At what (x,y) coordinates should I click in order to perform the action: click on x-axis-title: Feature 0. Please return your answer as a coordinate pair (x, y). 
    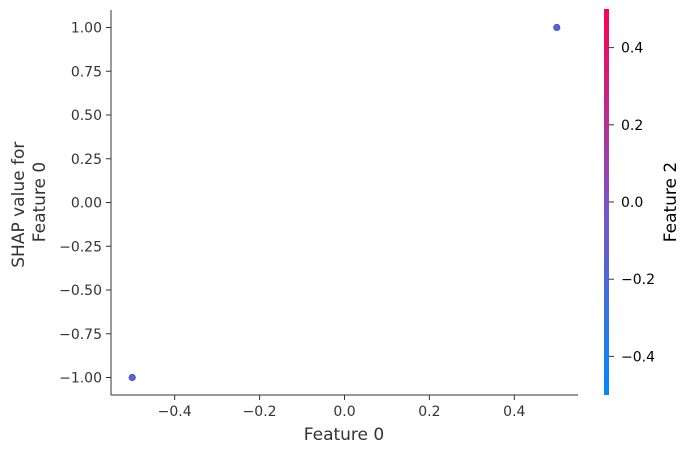
    Looking at the image, I should click on (344, 435).